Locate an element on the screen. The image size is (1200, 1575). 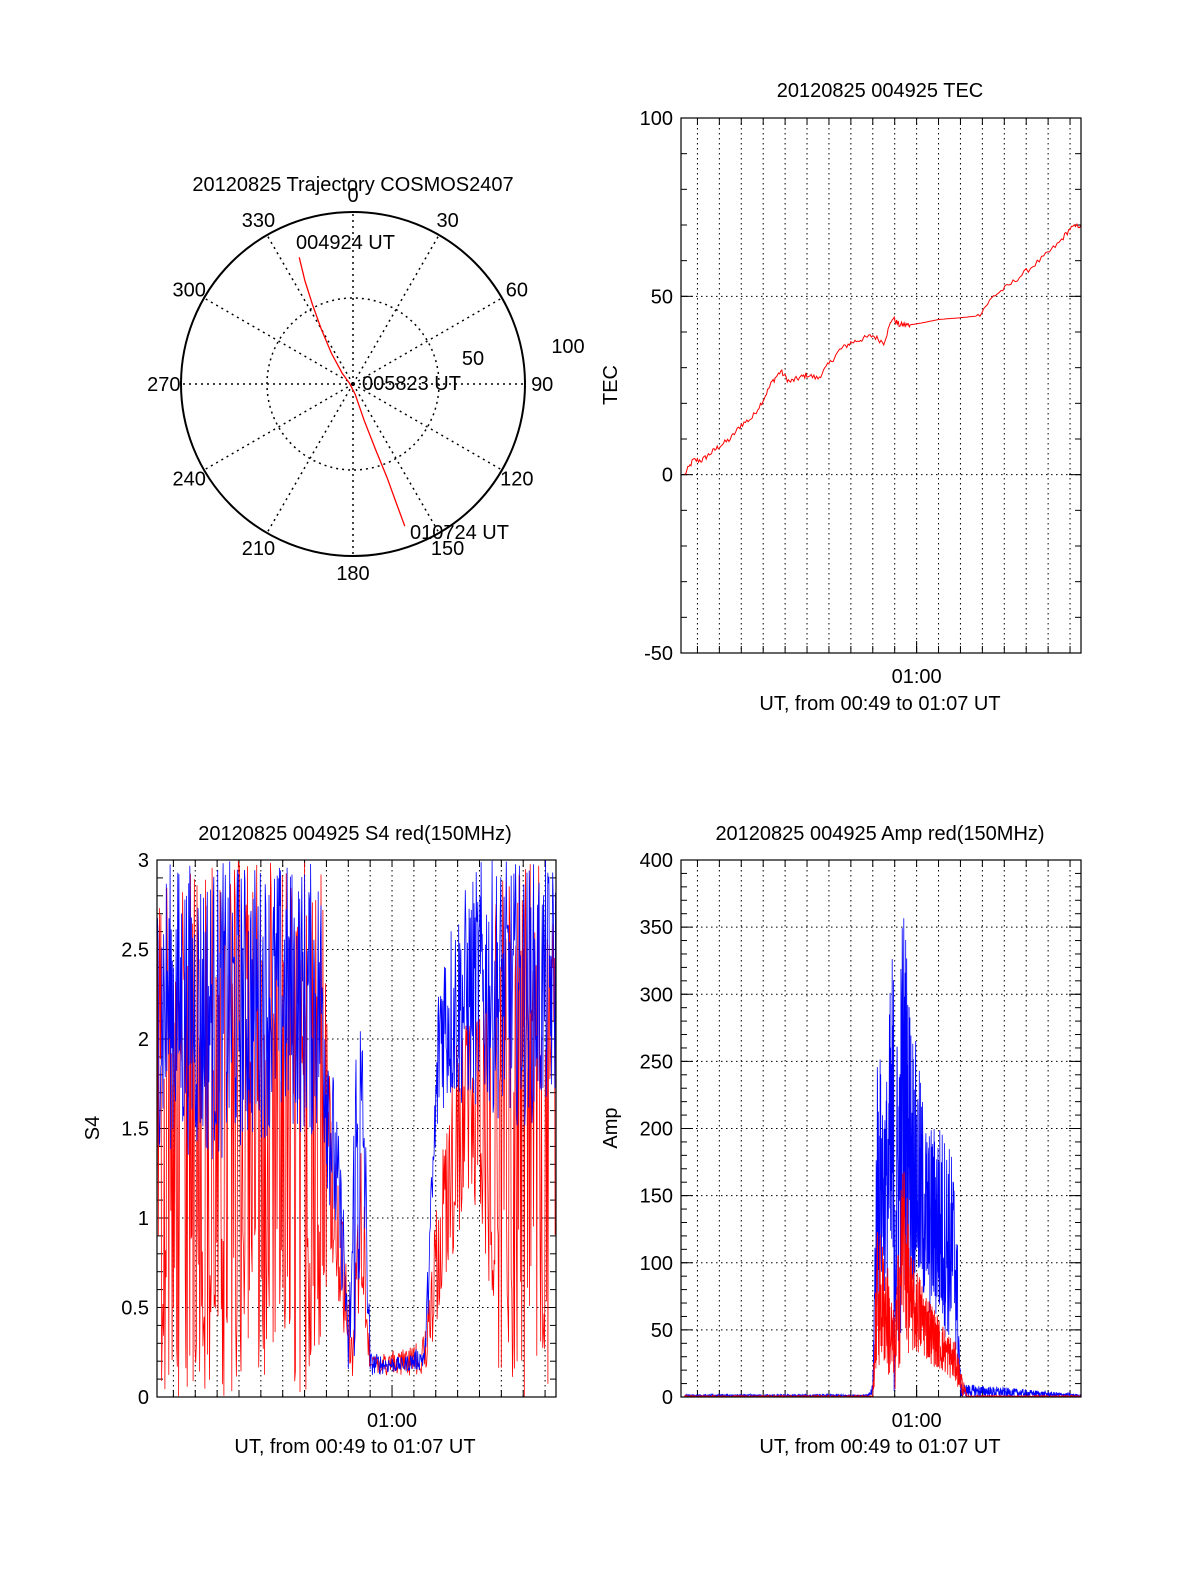
polar-azimuth-label: 300 is located at coordinates (188, 290).